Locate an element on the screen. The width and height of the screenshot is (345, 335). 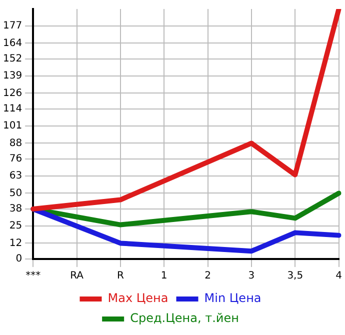
x-tick-label: 4 is located at coordinates (339, 276).